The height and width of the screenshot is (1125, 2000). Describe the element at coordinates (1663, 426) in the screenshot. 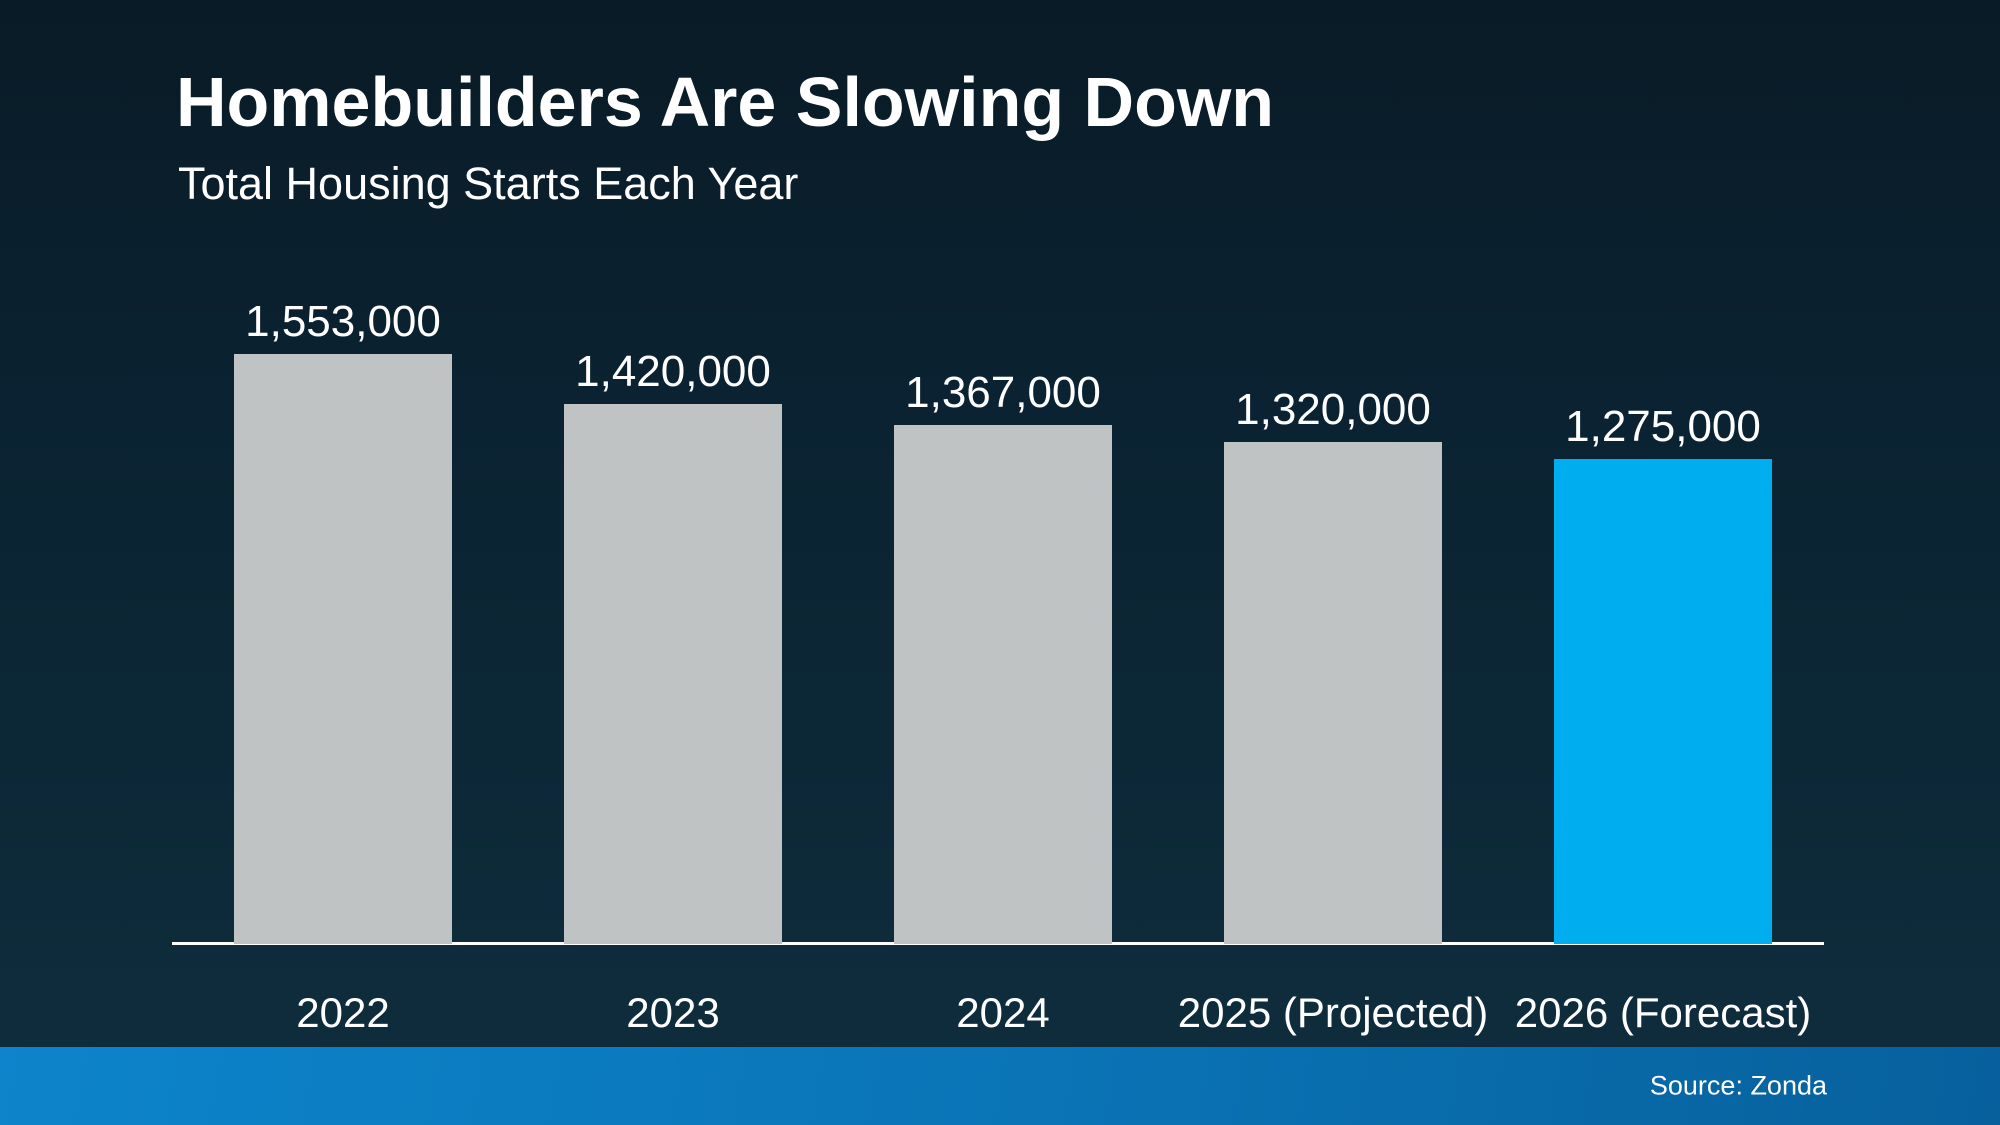

I see `value-label-2026: 1,275,000` at that location.